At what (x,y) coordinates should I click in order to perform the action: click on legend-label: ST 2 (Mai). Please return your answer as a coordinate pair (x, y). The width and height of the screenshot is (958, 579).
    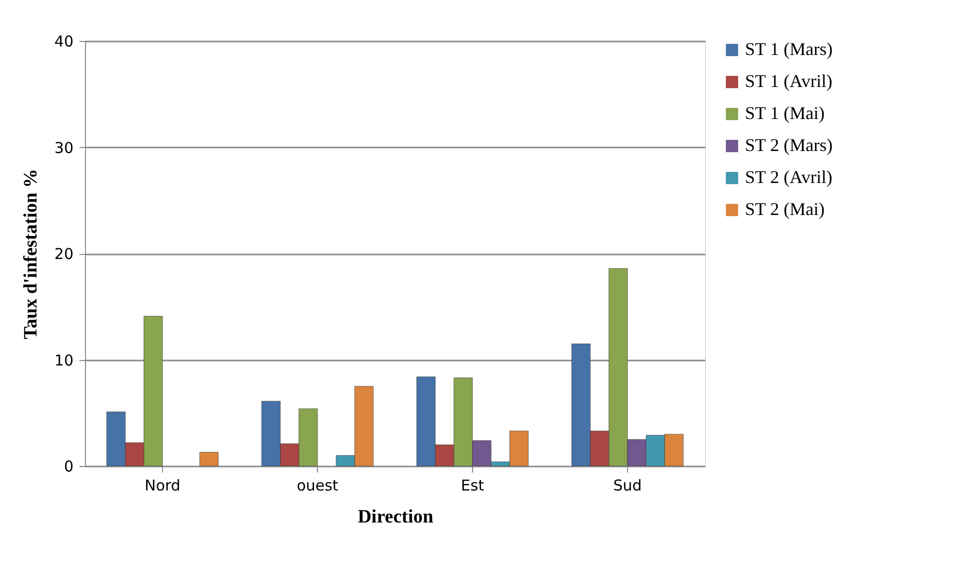
    Looking at the image, I should click on (785, 209).